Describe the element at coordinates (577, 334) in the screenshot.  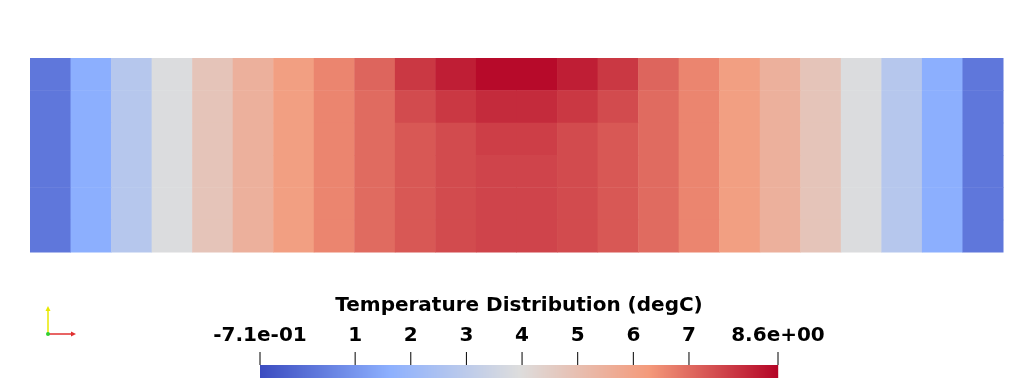
I see `color-bar-label: 5` at that location.